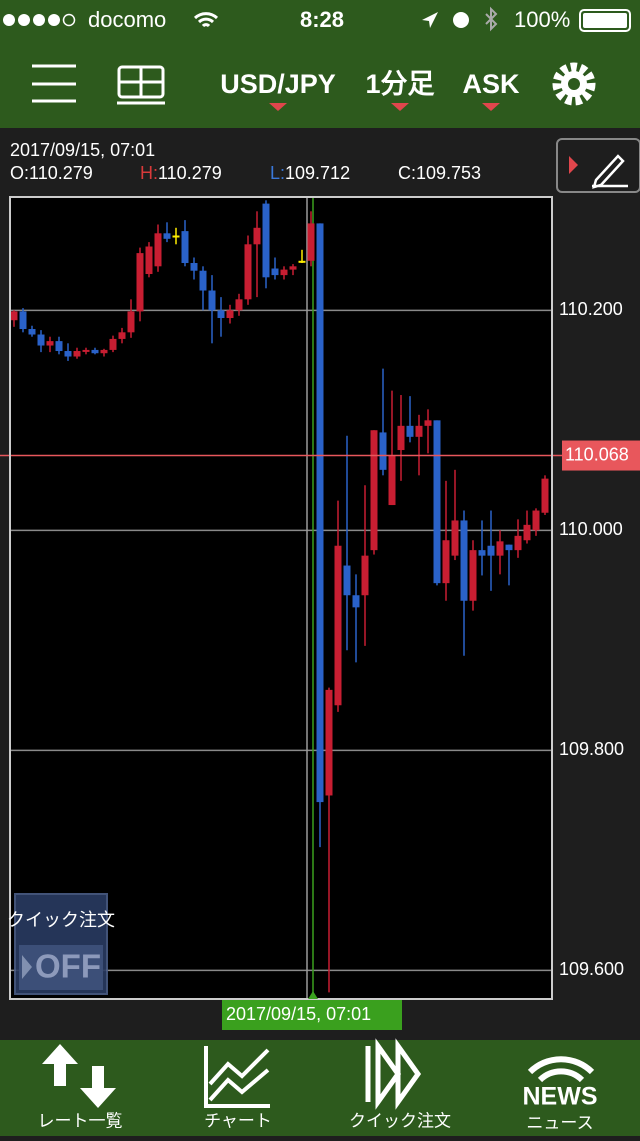 This screenshot has height=1141, width=640. What do you see at coordinates (61, 920) in the screenshot?
I see `quick-order-label: クイック注文` at bounding box center [61, 920].